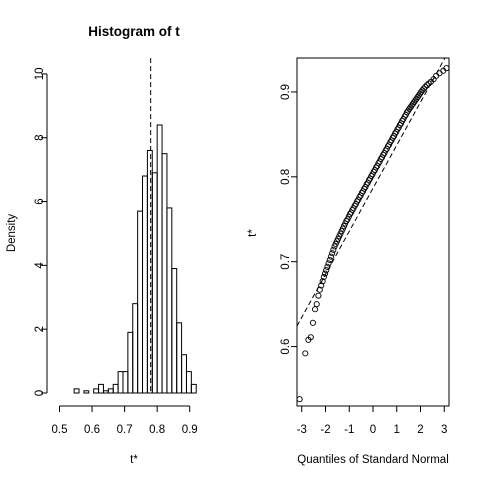 The image size is (480, 480). Describe the element at coordinates (41, 232) in the screenshot. I see `histogram-y-axis: 0 2 4 6 8 10` at that location.